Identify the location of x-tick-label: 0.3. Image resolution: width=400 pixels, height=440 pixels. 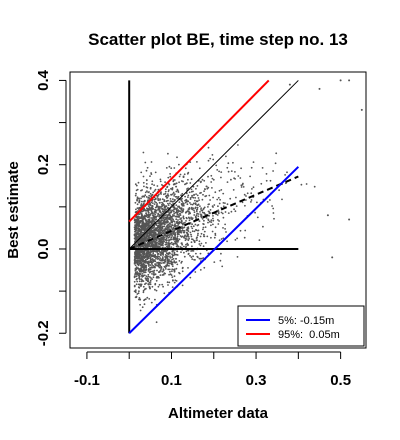
(256, 380).